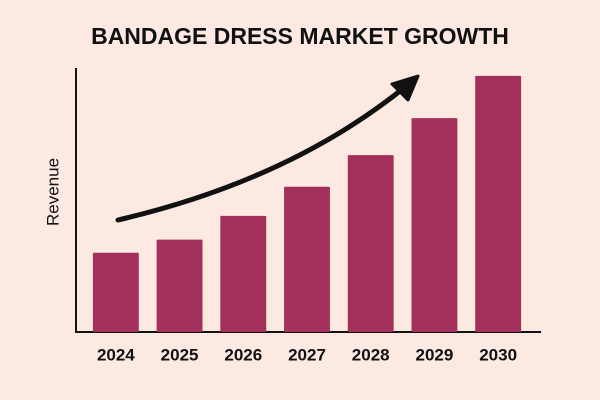 The width and height of the screenshot is (600, 400). What do you see at coordinates (435, 354) in the screenshot?
I see `x-tick-label: 2029` at bounding box center [435, 354].